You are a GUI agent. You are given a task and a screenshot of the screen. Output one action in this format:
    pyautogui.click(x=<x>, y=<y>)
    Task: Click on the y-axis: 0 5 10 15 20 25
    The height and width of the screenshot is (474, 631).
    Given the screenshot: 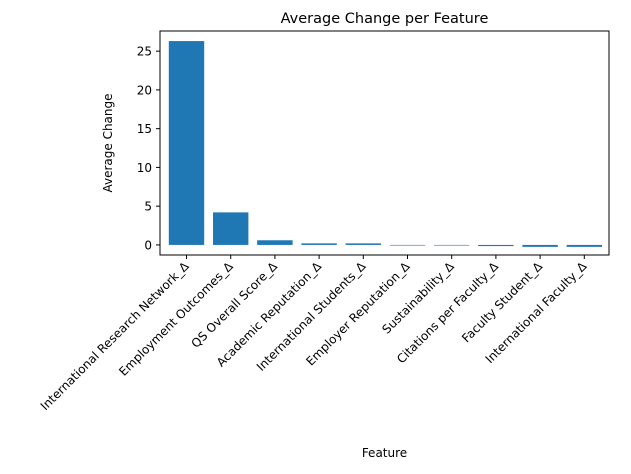 What is the action you would take?
    pyautogui.click(x=148, y=148)
    